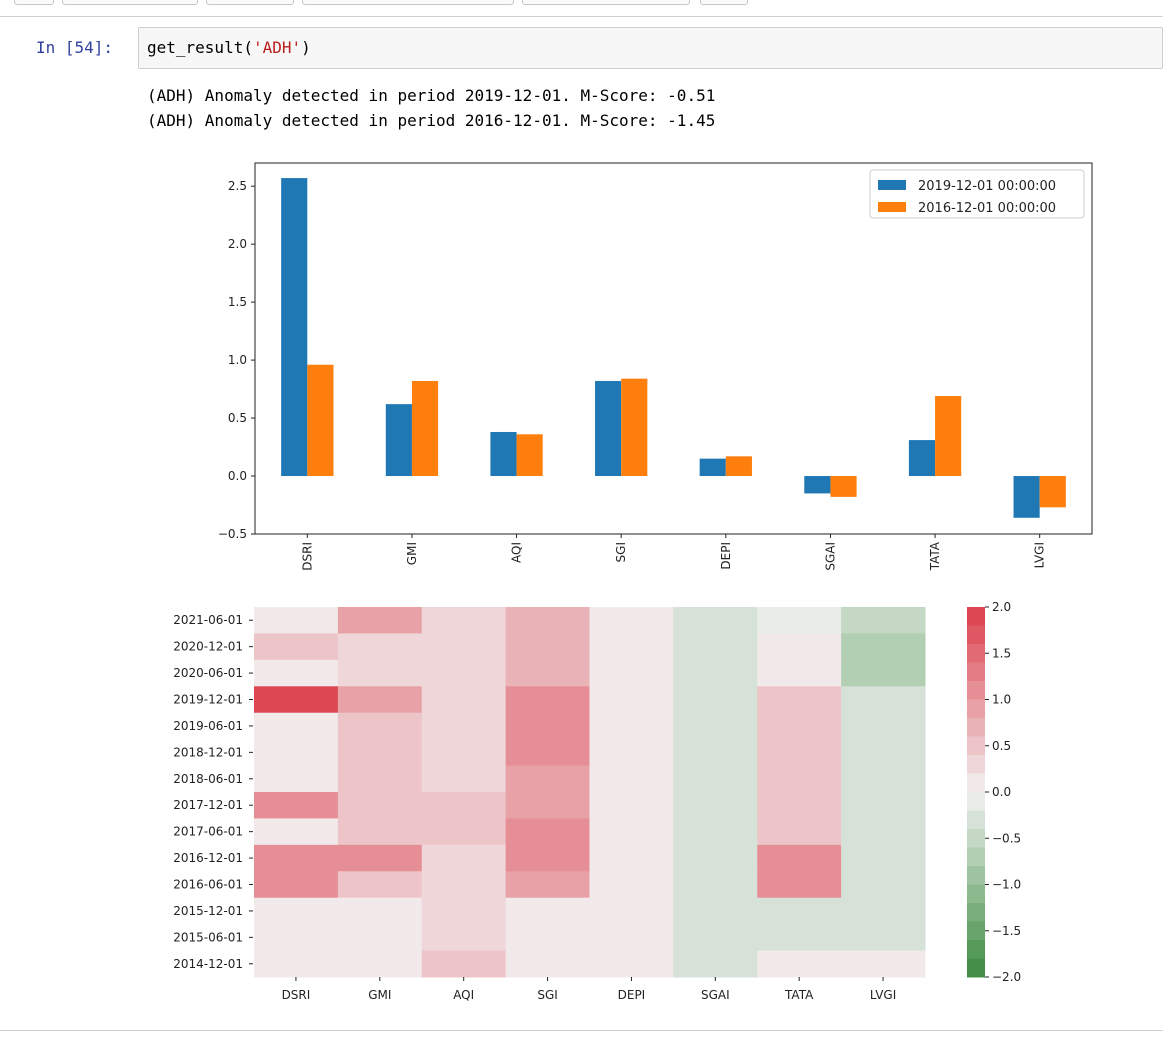 This screenshot has width=1163, height=1040. What do you see at coordinates (229, 47) in the screenshot?
I see `code-text: get_result('ADH')` at bounding box center [229, 47].